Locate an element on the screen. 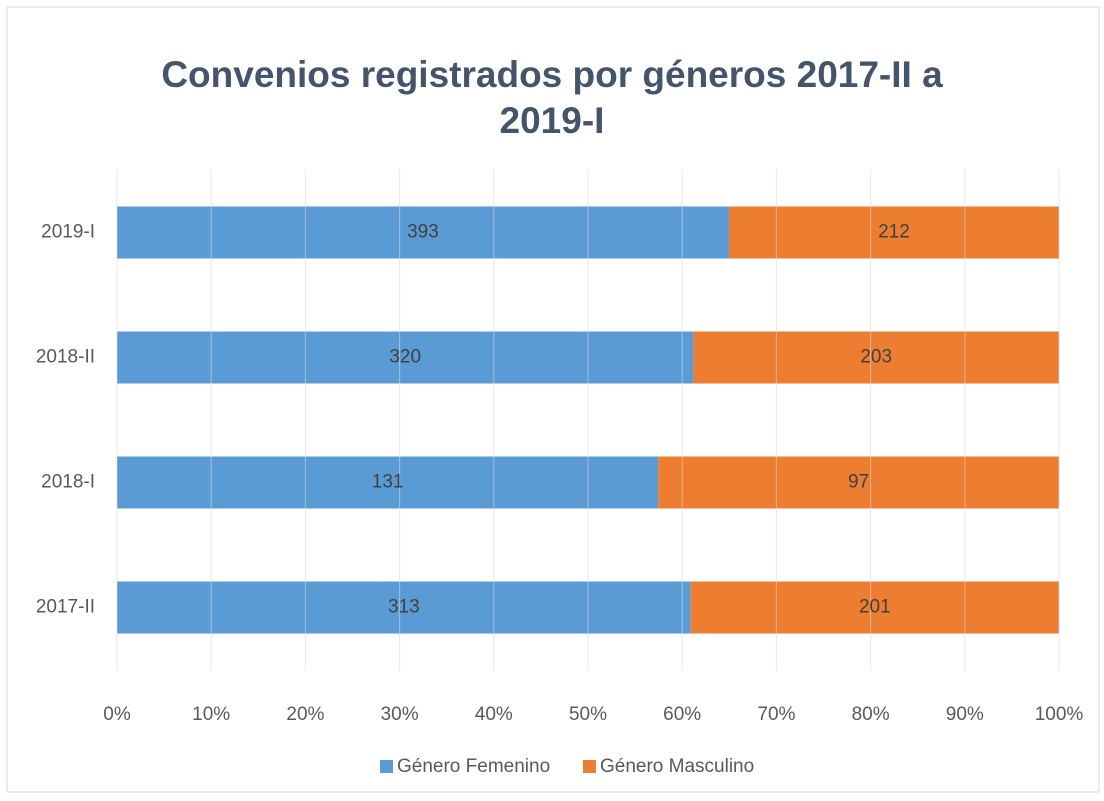 This screenshot has width=1104, height=801. x-tick-label: 70% is located at coordinates (776, 714).